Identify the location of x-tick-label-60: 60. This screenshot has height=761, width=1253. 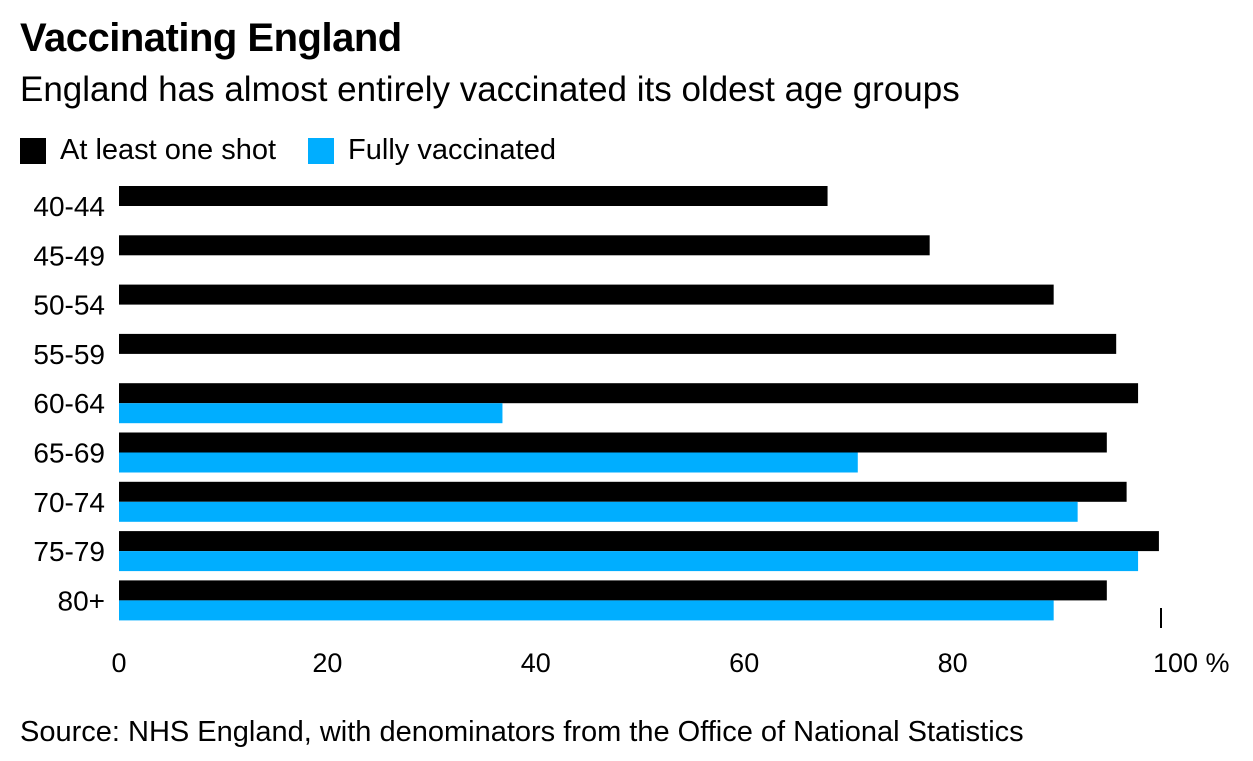
(744, 663).